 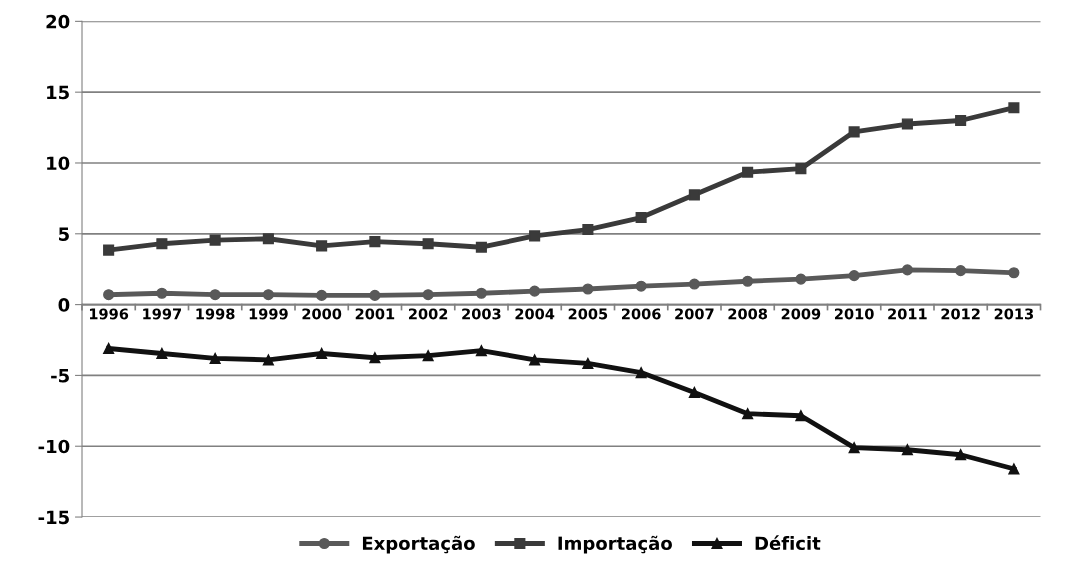 I want to click on x-tick-label: 2010, so click(x=854, y=314).